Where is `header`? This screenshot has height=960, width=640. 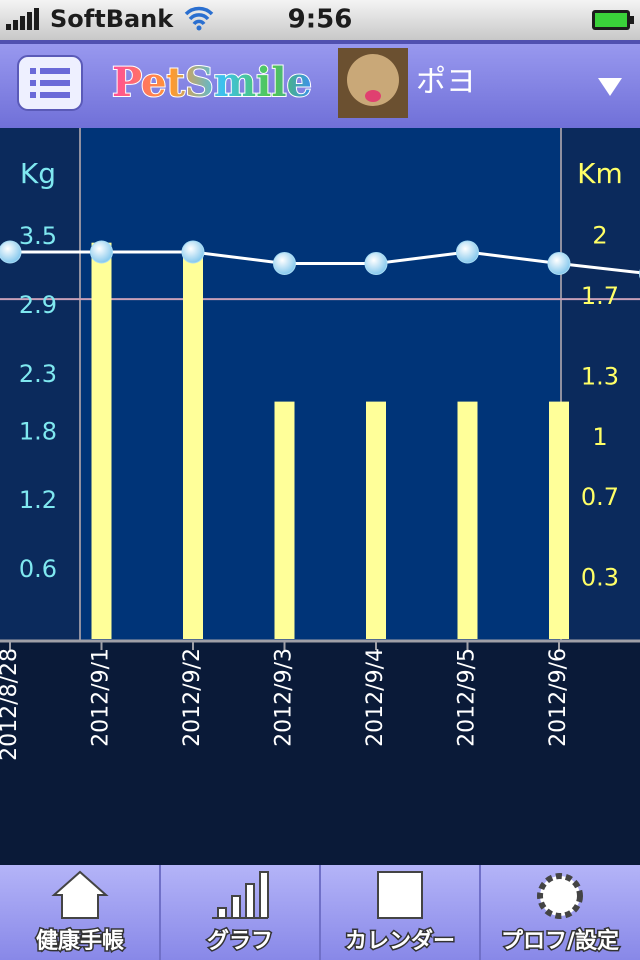 header is located at coordinates (320, 84).